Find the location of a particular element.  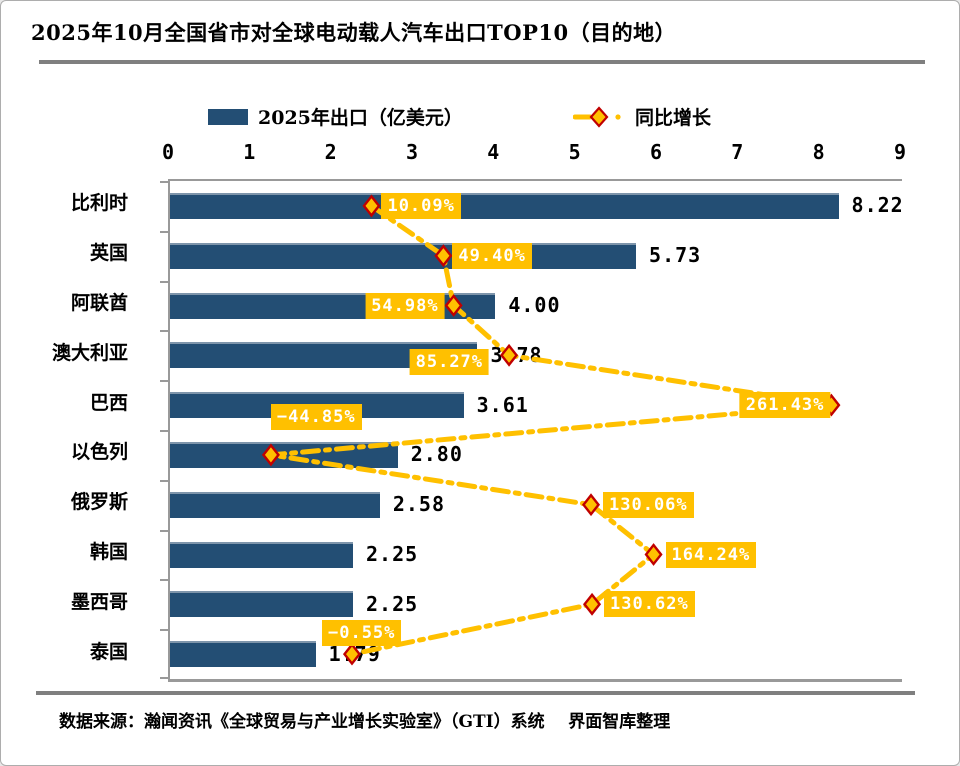

category-label: 巴西 is located at coordinates (108, 402).